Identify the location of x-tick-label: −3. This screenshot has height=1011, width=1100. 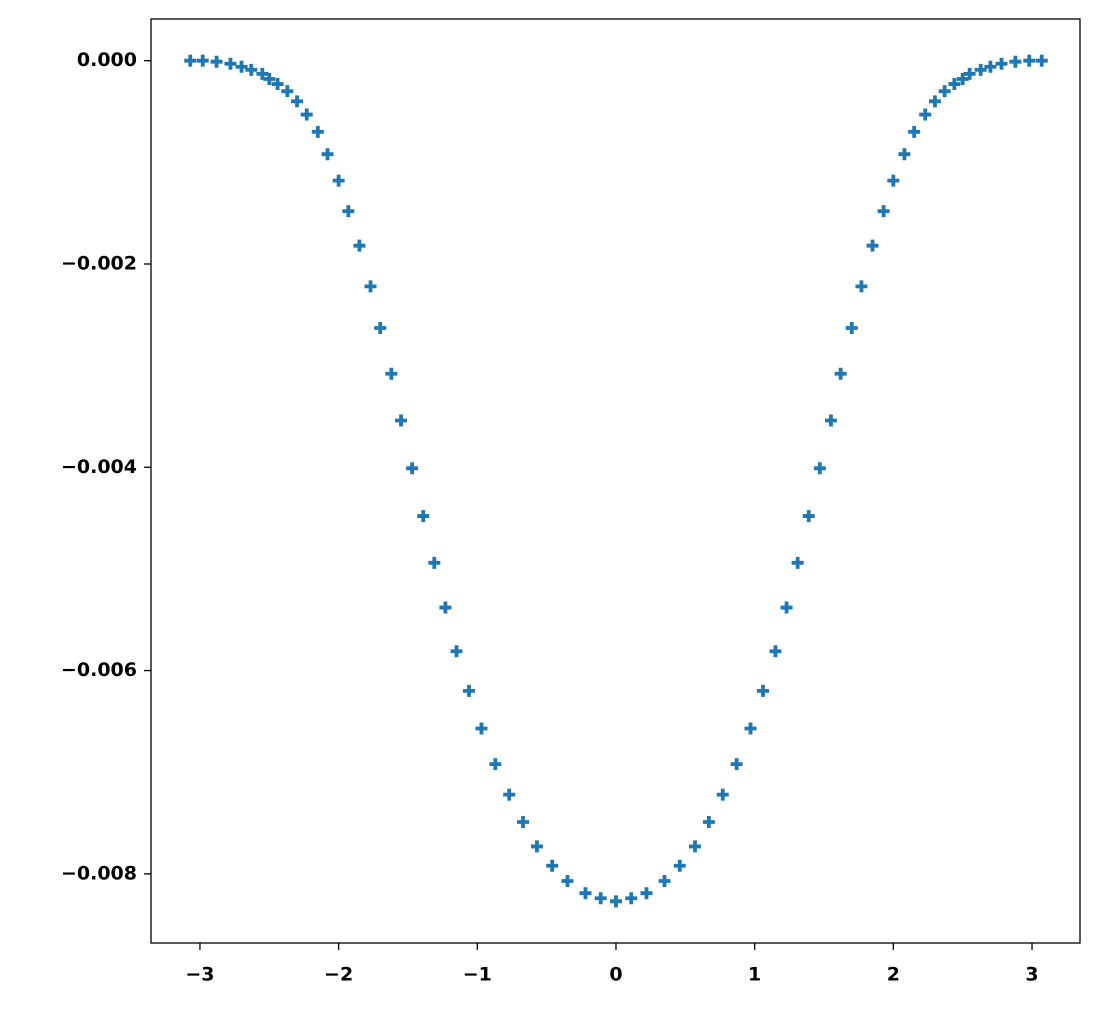
(199, 975).